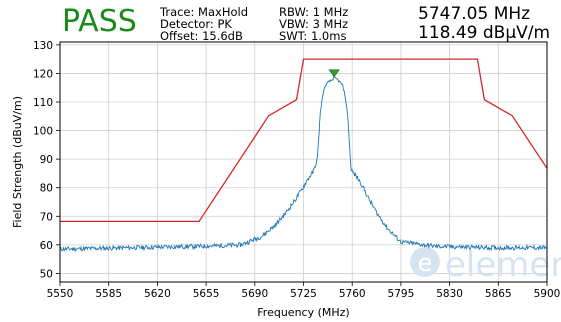  I want to click on x-tick-label: 5760, so click(352, 294).